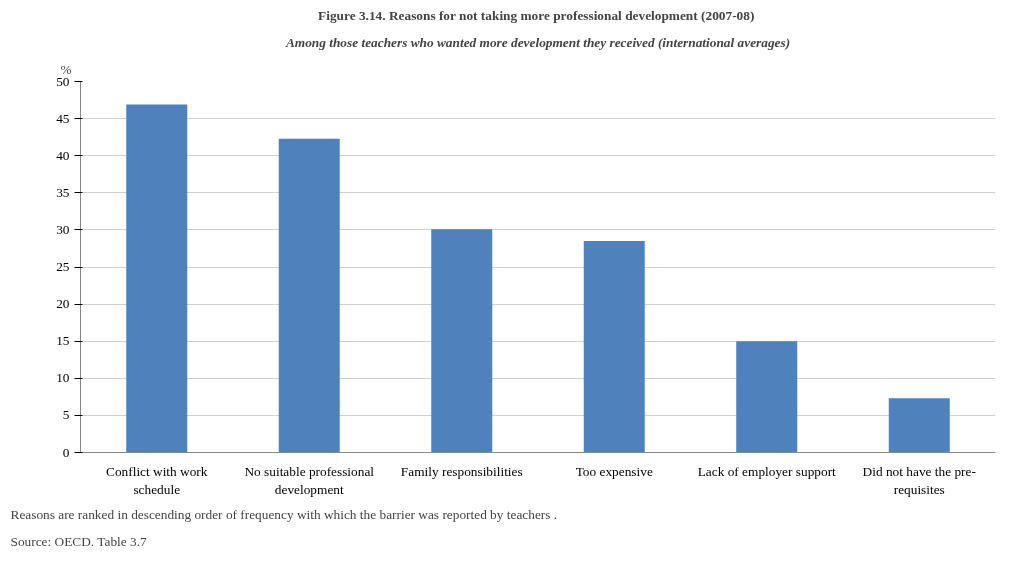  I want to click on y-tick-label: 5, so click(66, 415).